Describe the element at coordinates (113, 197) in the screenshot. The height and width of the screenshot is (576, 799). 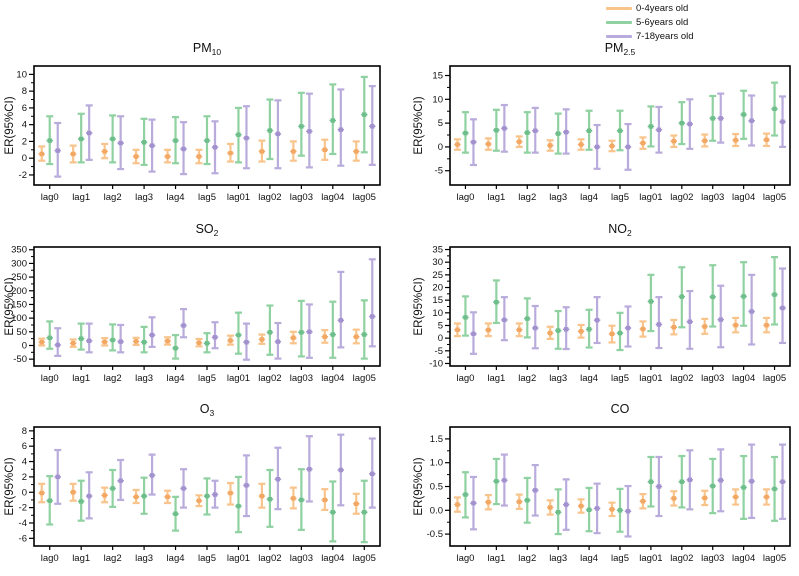
I see `x-tick-label: lag2` at that location.